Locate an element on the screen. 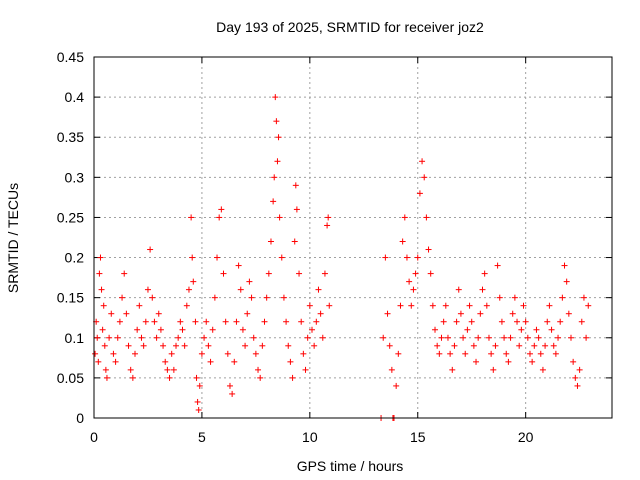 Image resolution: width=640 pixels, height=480 pixels. y-tick-label: 0.4 is located at coordinates (75, 97).